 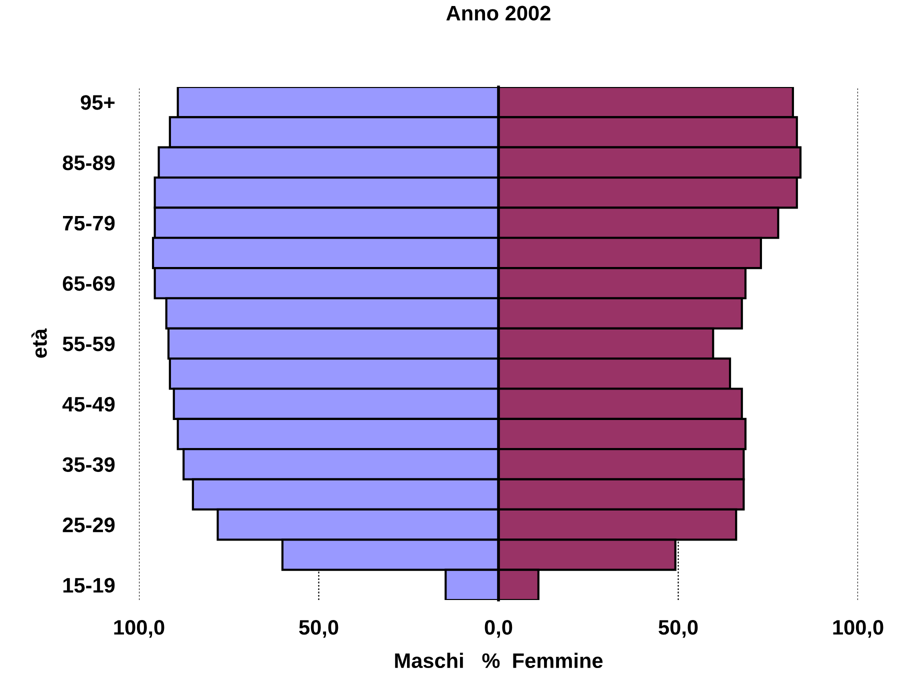 What do you see at coordinates (88, 162) in the screenshot?
I see `y-tick-label: 85-89` at bounding box center [88, 162].